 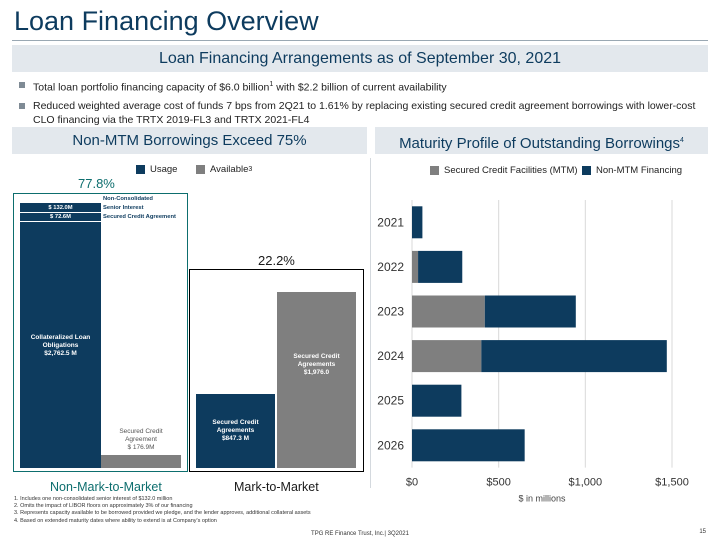 What do you see at coordinates (360, 40) in the screenshot?
I see `title-divider` at bounding box center [360, 40].